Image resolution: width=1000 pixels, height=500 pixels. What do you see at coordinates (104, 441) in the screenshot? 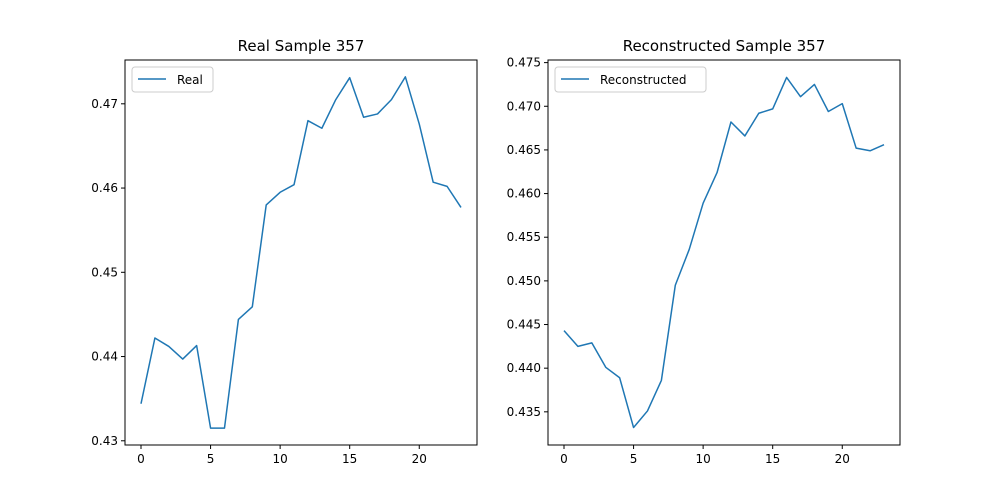
I see `y-tick-label: 0.43` at bounding box center [104, 441].